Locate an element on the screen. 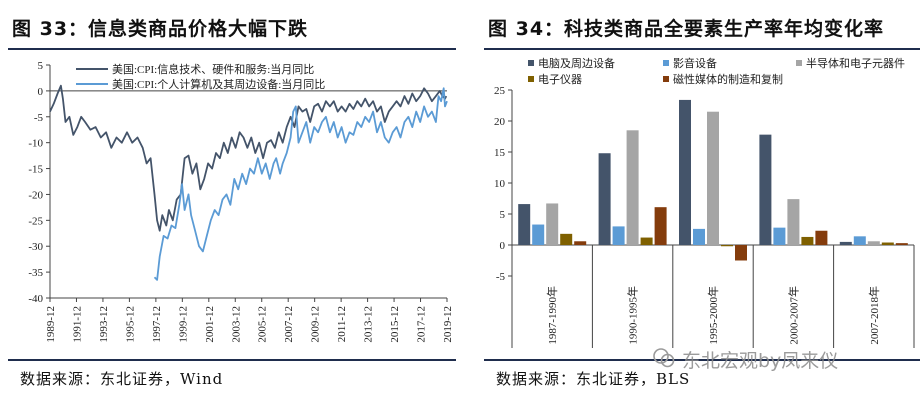 This screenshot has width=924, height=403. x-tick-label: 2011-12 is located at coordinates (342, 324).